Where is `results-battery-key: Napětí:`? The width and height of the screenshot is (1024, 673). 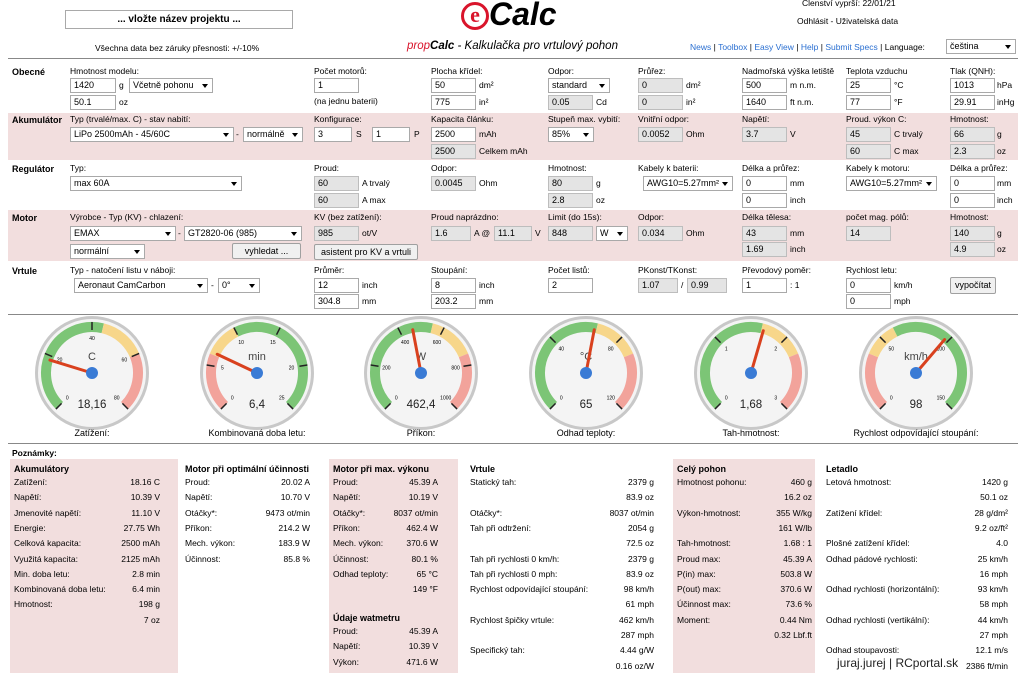 results-battery-key: Napětí: is located at coordinates (28, 497).